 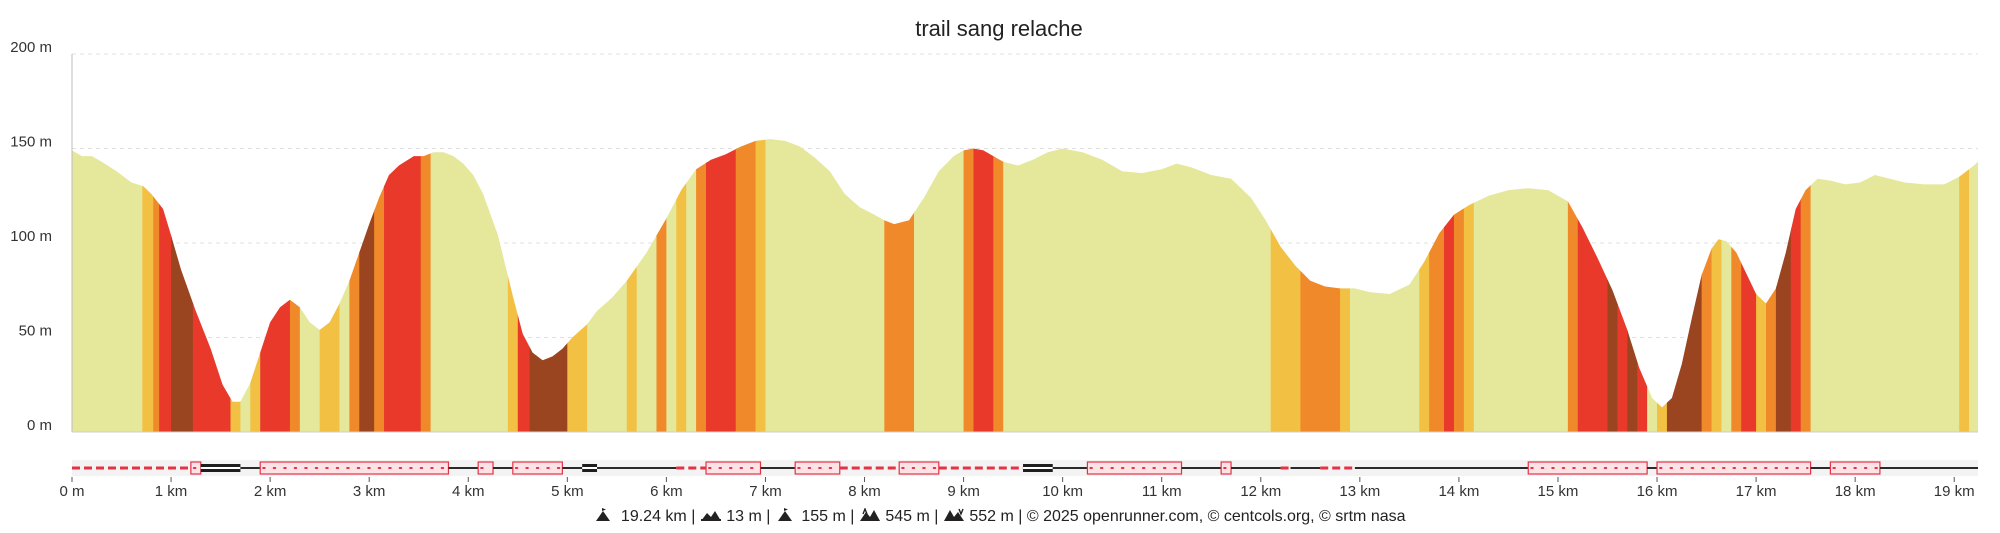 What do you see at coordinates (823, 516) in the screenshot?
I see `max-altitude-value: 155 m` at bounding box center [823, 516].